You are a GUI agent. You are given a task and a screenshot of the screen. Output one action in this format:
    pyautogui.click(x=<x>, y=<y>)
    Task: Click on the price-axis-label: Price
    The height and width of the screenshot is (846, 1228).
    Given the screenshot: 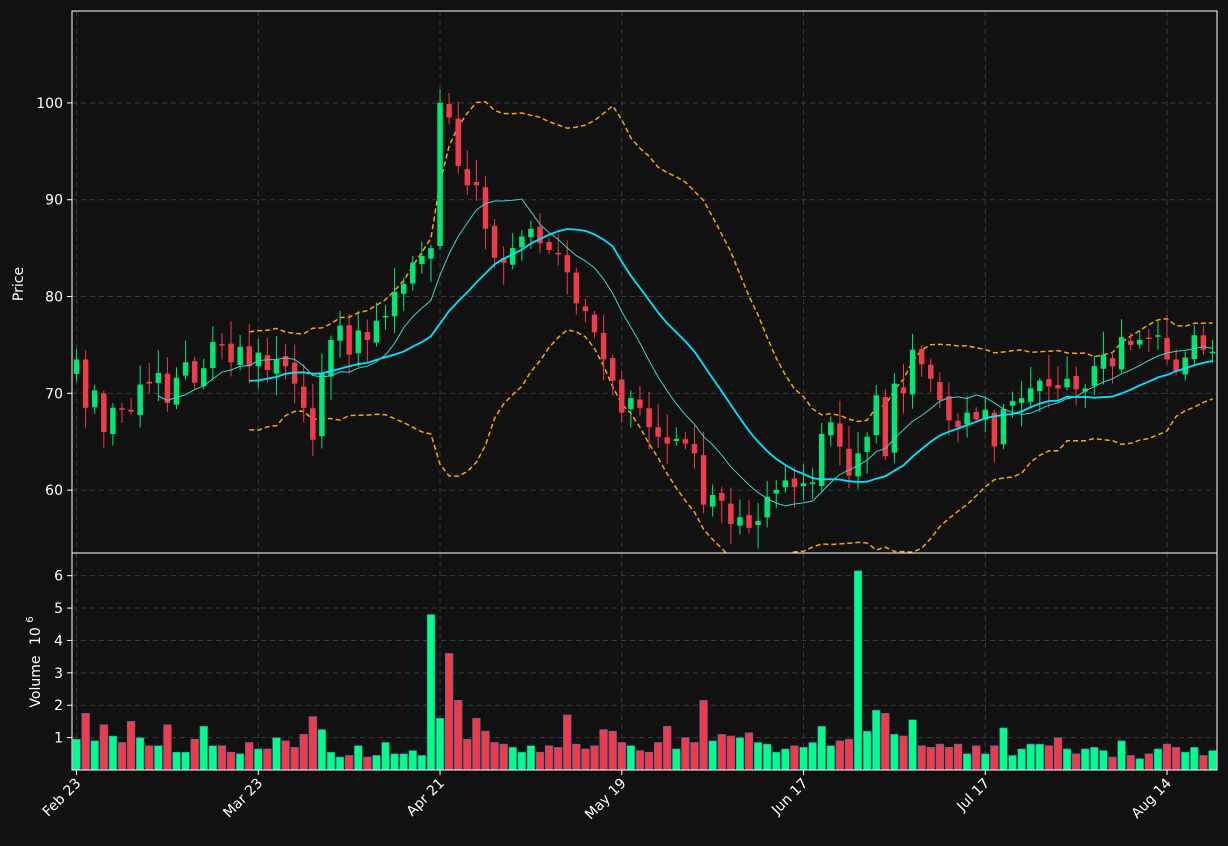 What is the action you would take?
    pyautogui.click(x=19, y=284)
    